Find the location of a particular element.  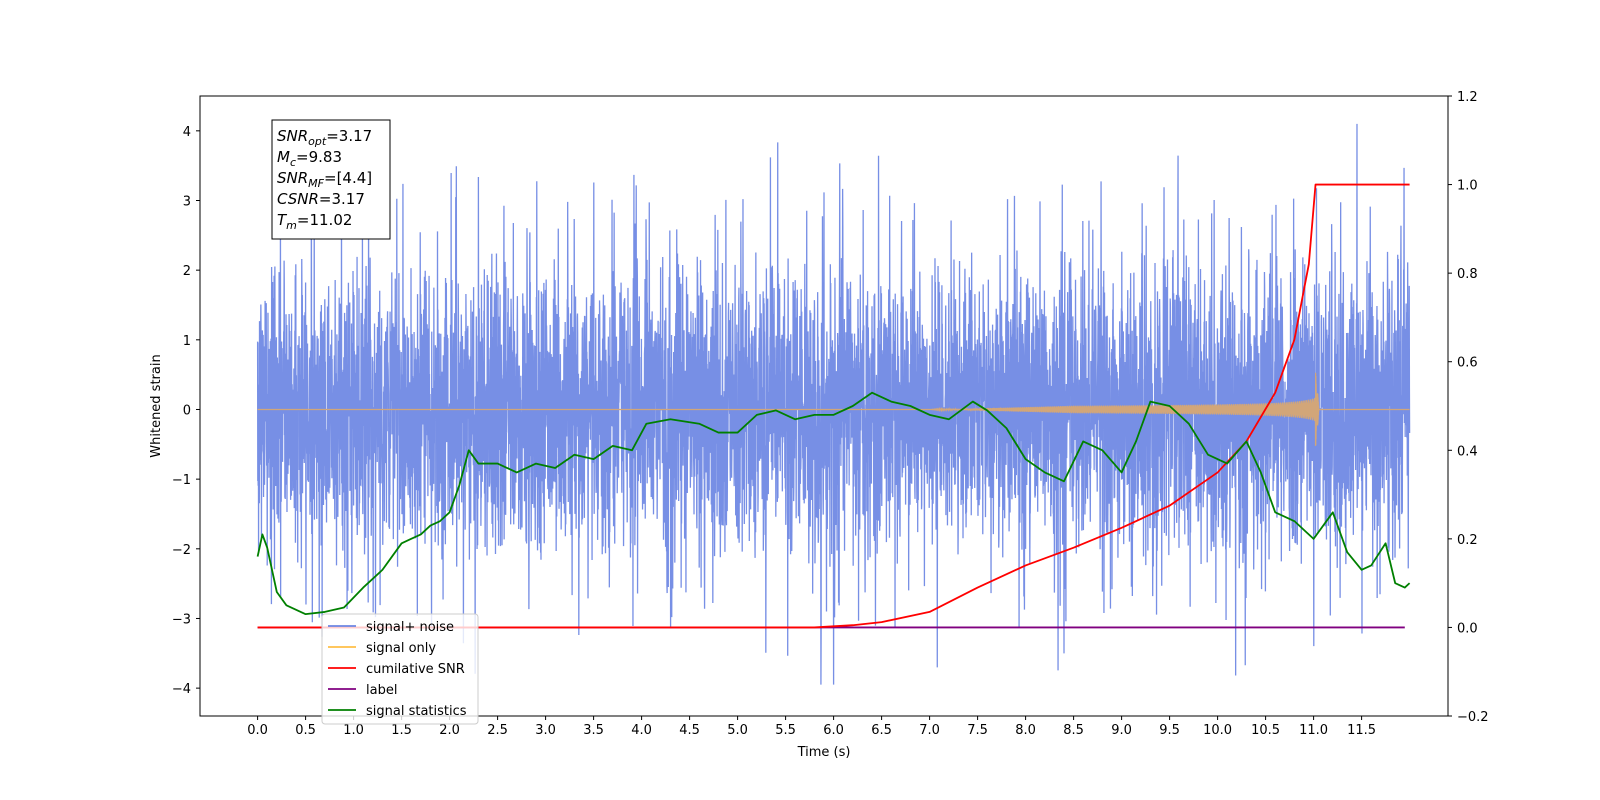

x-tick-label: 9.5 is located at coordinates (1169, 730).